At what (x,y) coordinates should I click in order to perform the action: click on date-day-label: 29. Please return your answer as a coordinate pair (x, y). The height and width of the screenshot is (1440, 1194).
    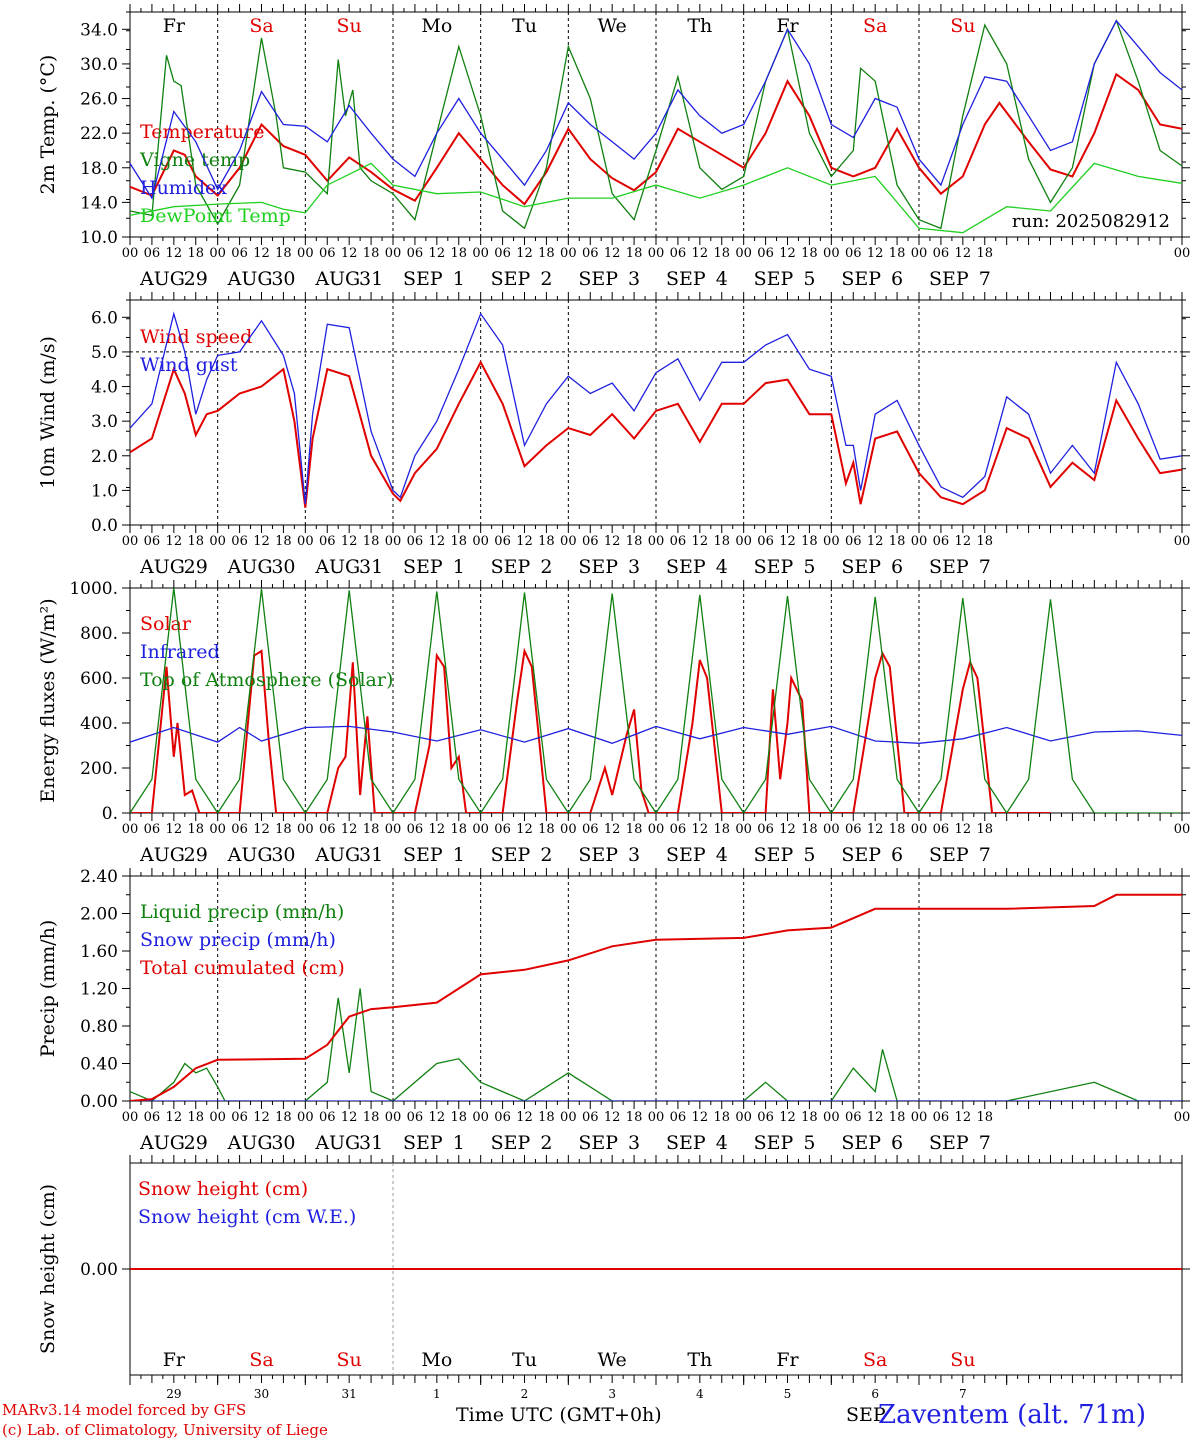
    Looking at the image, I should click on (196, 279).